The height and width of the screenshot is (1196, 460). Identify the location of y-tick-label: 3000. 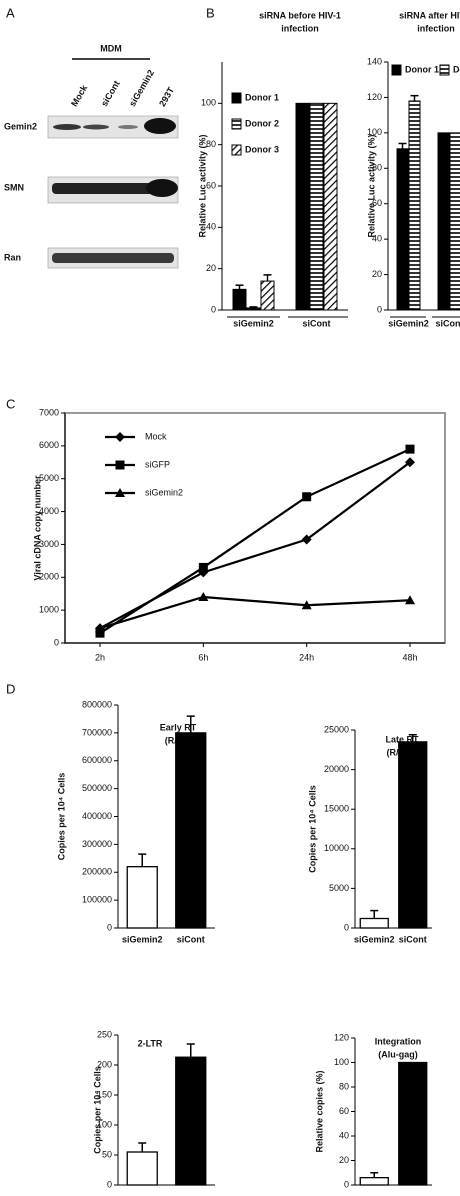
(49, 544).